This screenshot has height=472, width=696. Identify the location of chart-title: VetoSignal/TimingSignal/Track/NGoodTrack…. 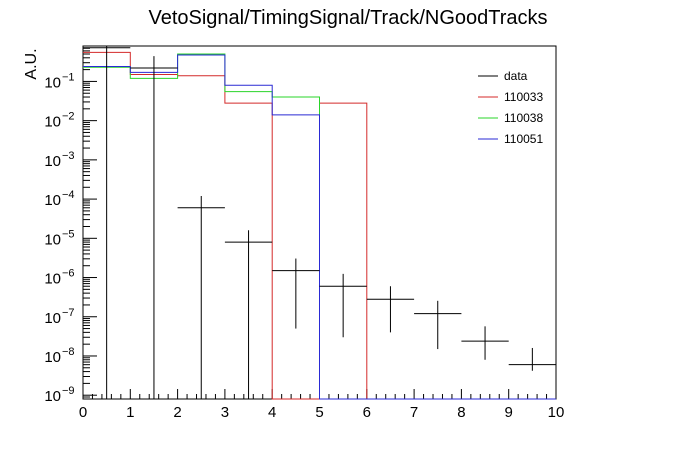
(347, 18).